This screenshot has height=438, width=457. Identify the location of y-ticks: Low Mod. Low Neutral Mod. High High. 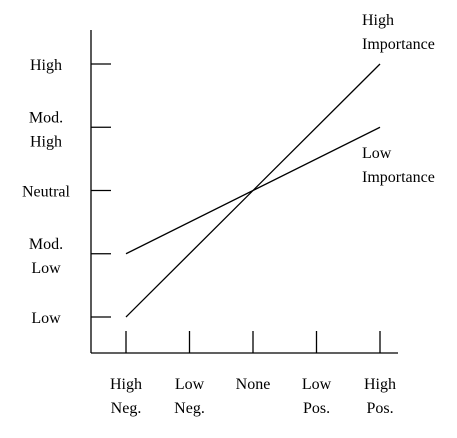
(66, 192).